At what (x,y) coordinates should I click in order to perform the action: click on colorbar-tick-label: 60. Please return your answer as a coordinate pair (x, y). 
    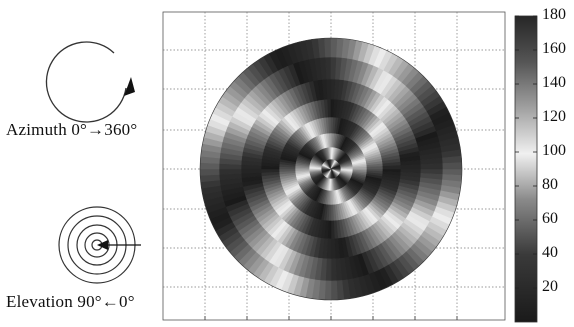
    Looking at the image, I should click on (550, 218).